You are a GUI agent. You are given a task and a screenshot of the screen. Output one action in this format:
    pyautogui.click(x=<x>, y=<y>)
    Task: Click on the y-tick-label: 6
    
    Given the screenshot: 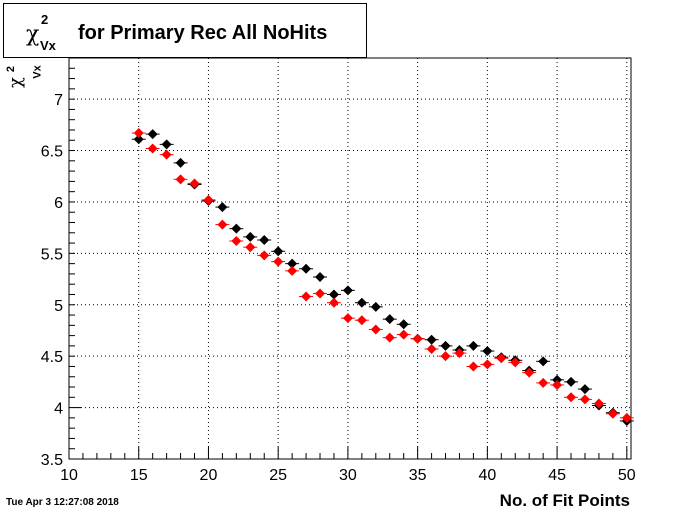 What is the action you would take?
    pyautogui.click(x=58, y=203)
    